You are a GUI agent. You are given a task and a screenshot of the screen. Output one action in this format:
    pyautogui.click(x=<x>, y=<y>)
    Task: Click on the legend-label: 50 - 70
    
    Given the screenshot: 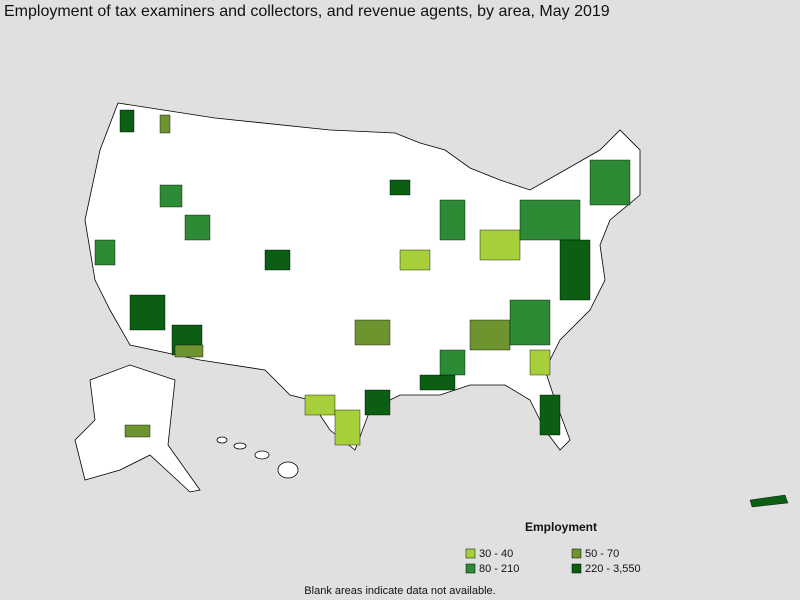 What is the action you would take?
    pyautogui.click(x=602, y=554)
    